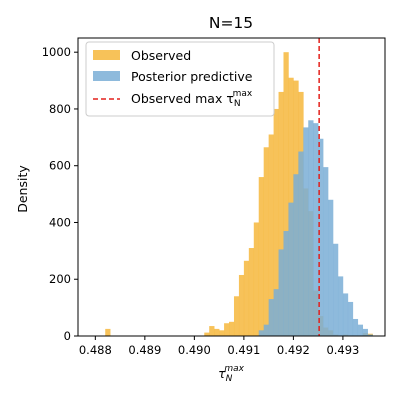 The width and height of the screenshot is (400, 400). I want to click on x-axis-label: τNmax, so click(231, 374).